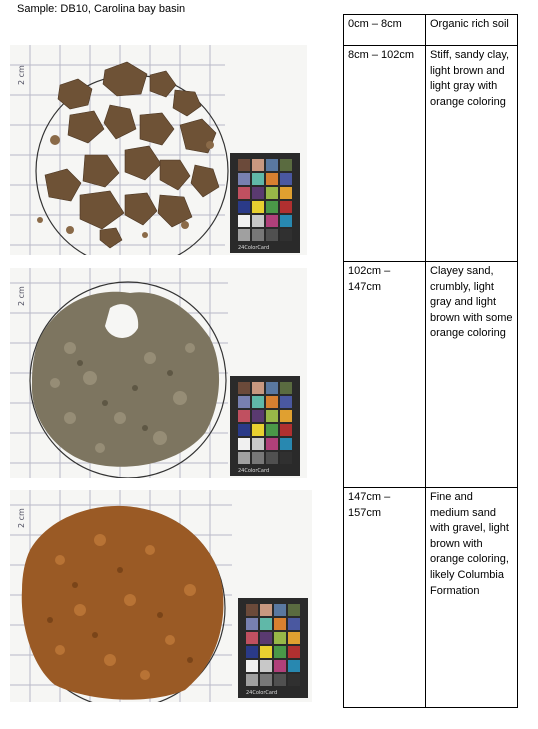 The width and height of the screenshot is (538, 729). I want to click on depth-cell: 147cm – 157cm, so click(384, 597).